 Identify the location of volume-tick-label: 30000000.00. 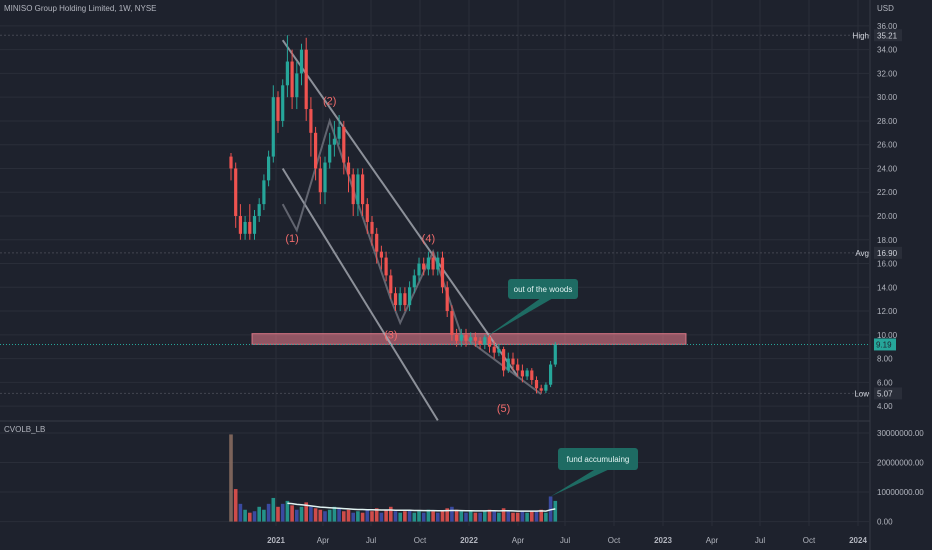
(900, 433).